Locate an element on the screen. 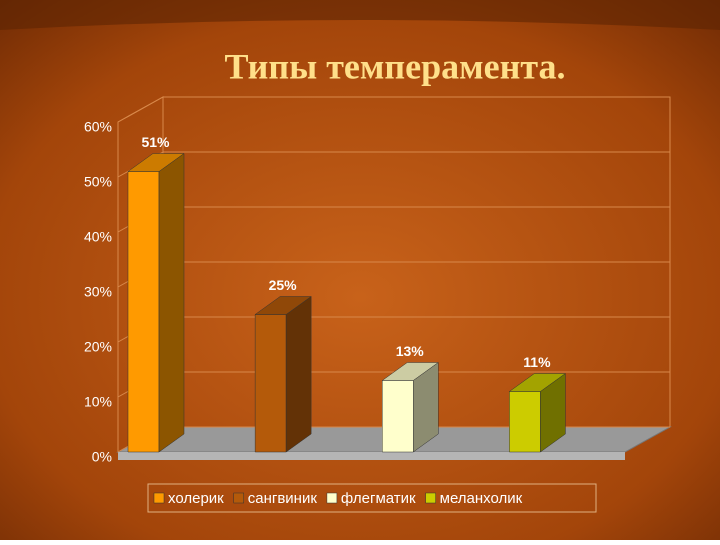 The height and width of the screenshot is (545, 720). floor-front is located at coordinates (371, 456).